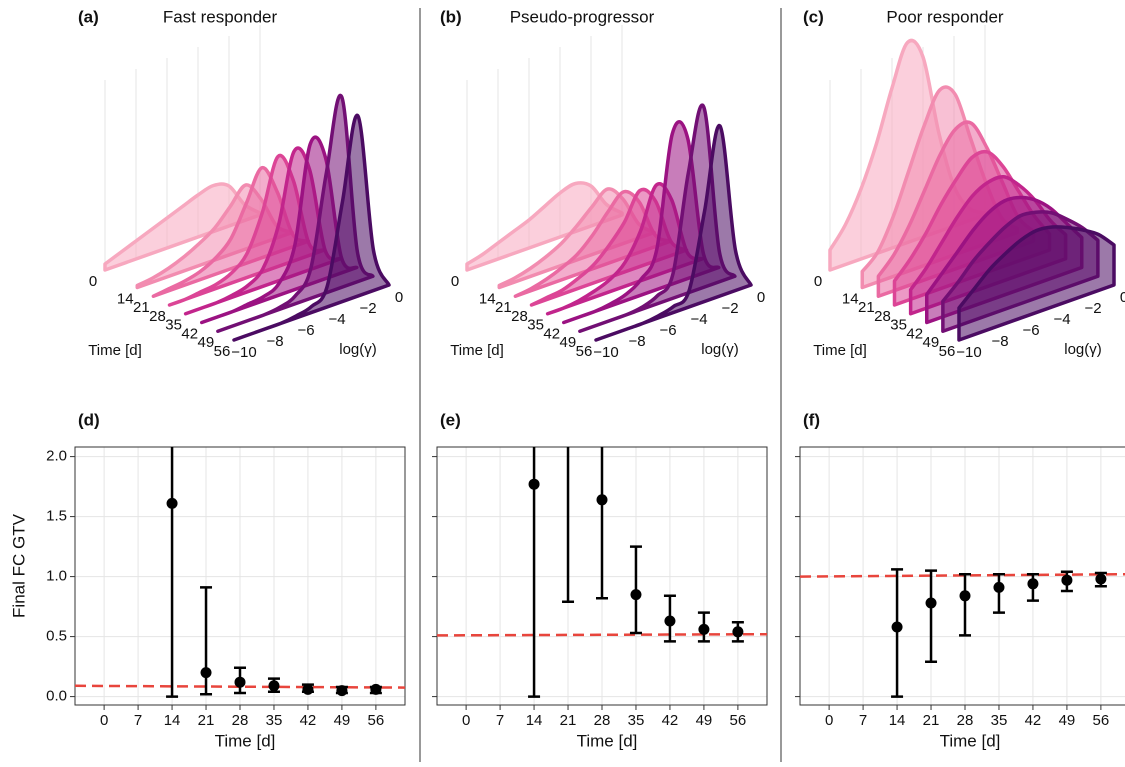 The height and width of the screenshot is (767, 1125). I want to click on plot-frame, so click(240, 576).